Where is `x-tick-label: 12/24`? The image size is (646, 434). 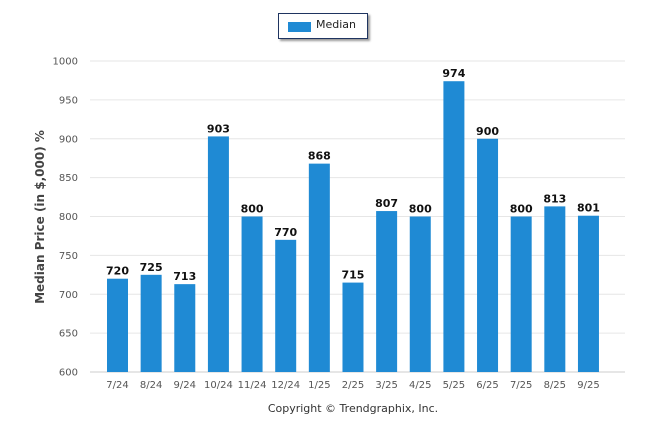 x-tick-label: 12/24 is located at coordinates (285, 385).